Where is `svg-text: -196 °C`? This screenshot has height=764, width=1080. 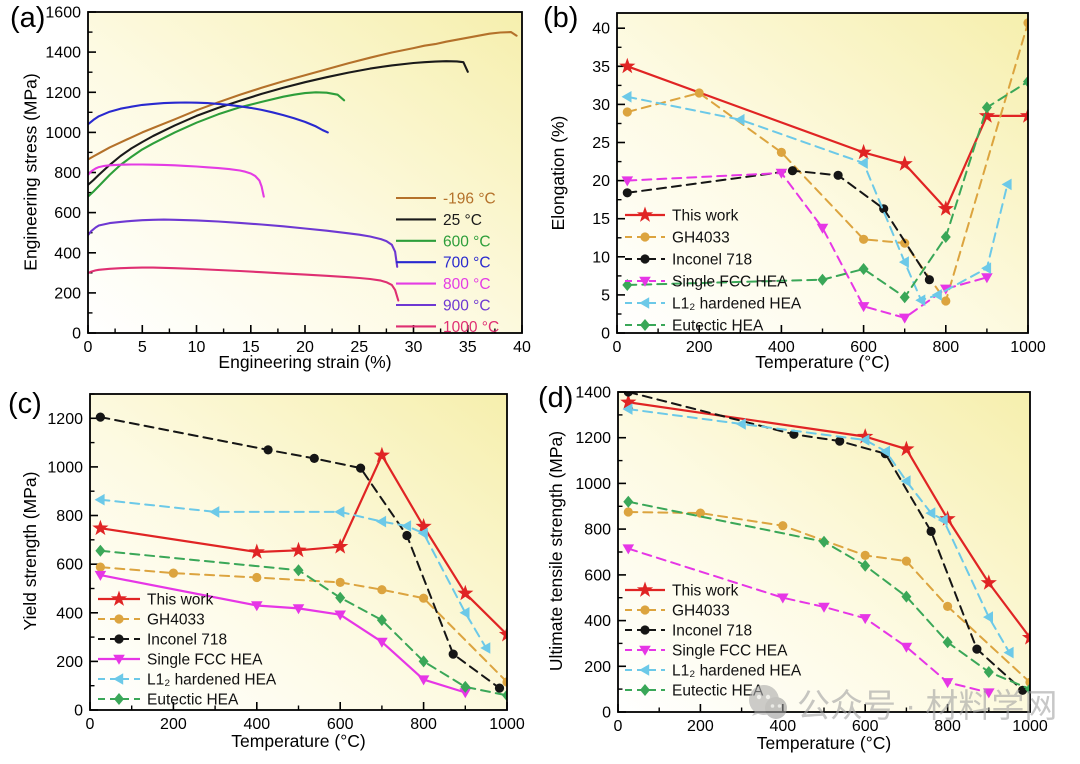
svg-text: -196 °C is located at coordinates (469, 199).